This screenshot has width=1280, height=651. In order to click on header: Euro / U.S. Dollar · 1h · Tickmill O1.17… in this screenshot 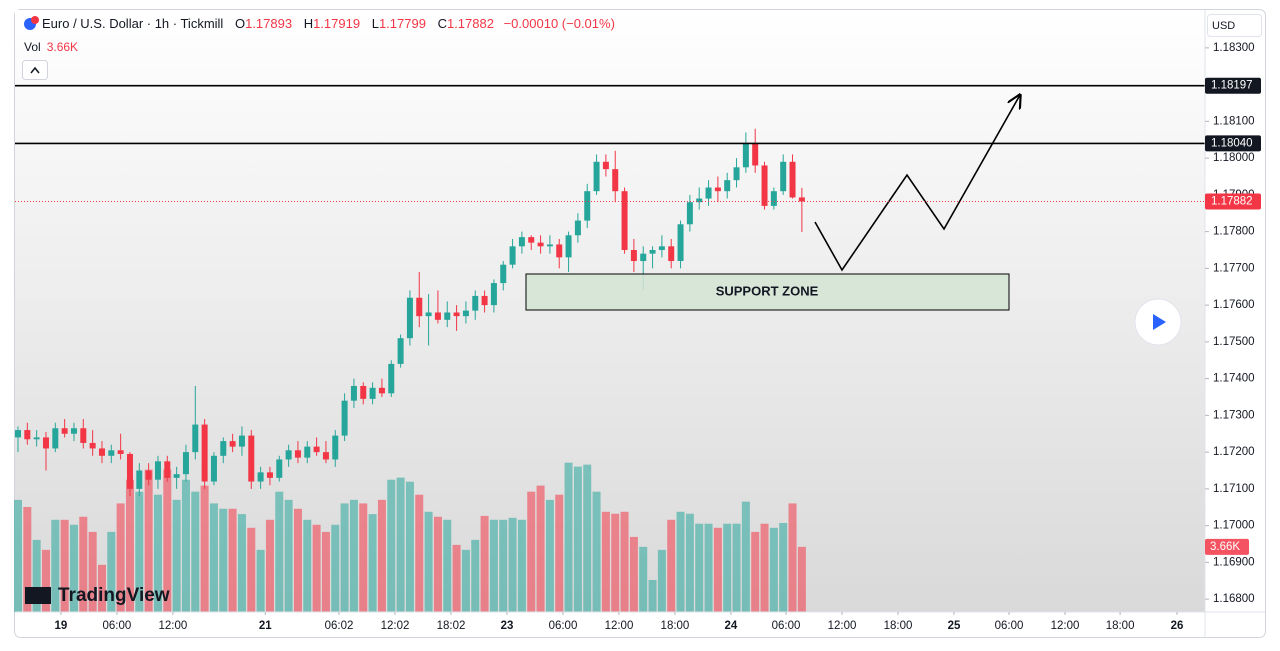, I will do `click(319, 23)`.